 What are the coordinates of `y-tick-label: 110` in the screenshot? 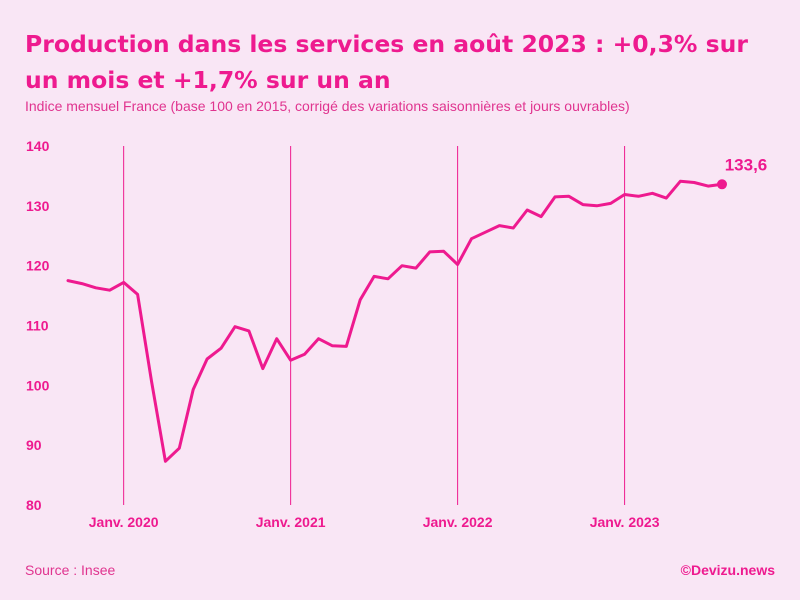 It's located at (37, 326).